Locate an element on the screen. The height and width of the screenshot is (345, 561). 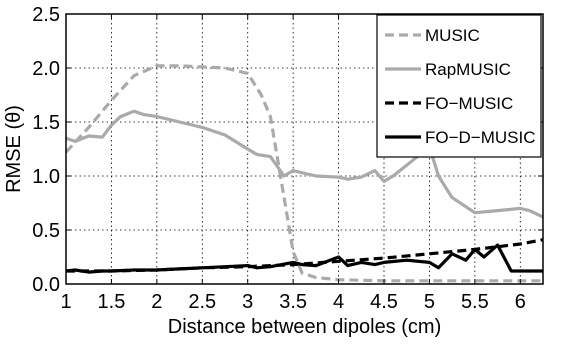
x-tick-label: 5 is located at coordinates (429, 302).